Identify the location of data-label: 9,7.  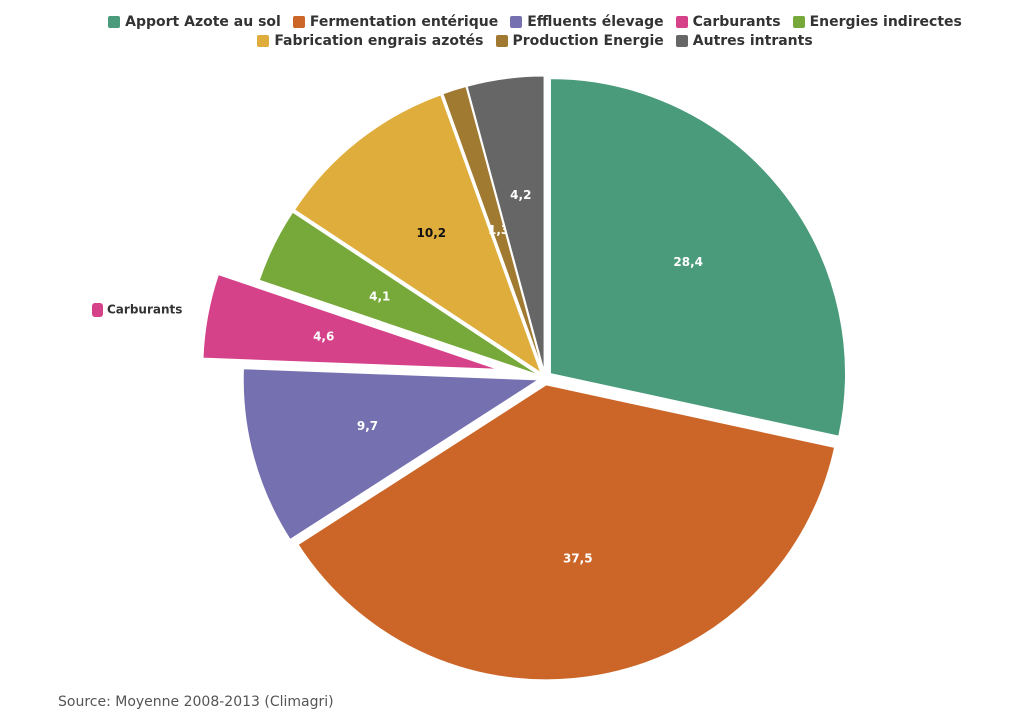
(367, 426).